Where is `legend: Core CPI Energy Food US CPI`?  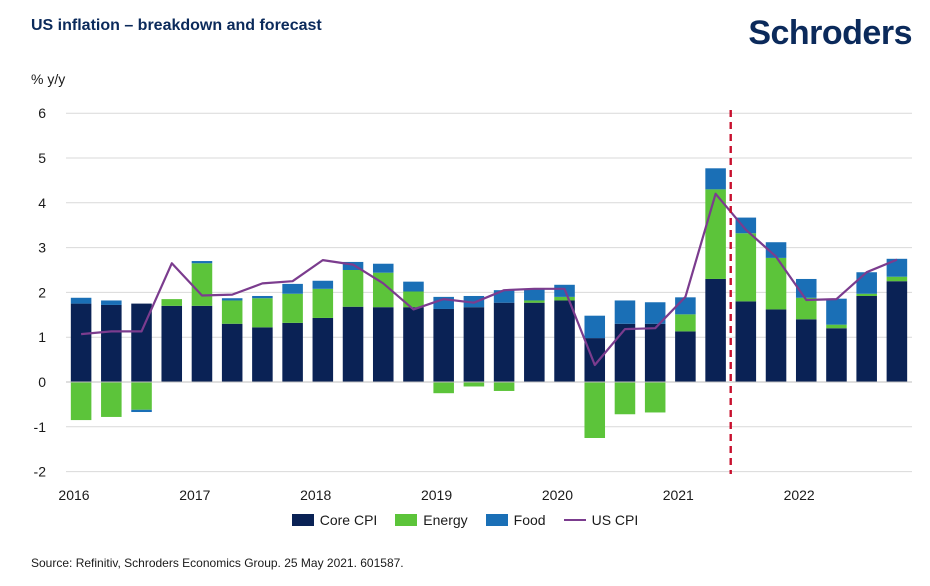
legend: Core CPI Energy Food US CPI is located at coordinates (465, 520).